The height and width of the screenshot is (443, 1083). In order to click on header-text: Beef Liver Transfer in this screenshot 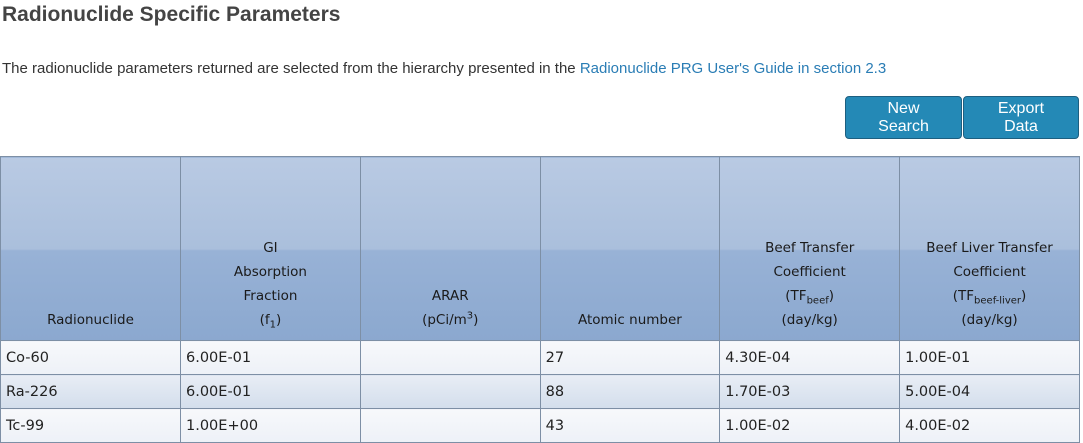, I will do `click(989, 248)`.